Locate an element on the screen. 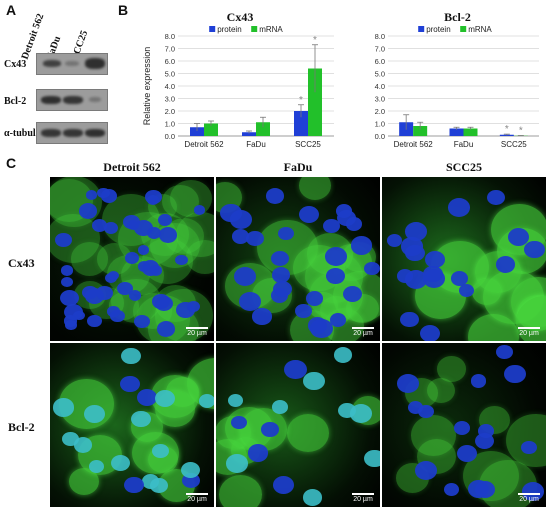  legend-label: mRNA is located at coordinates (480, 29).